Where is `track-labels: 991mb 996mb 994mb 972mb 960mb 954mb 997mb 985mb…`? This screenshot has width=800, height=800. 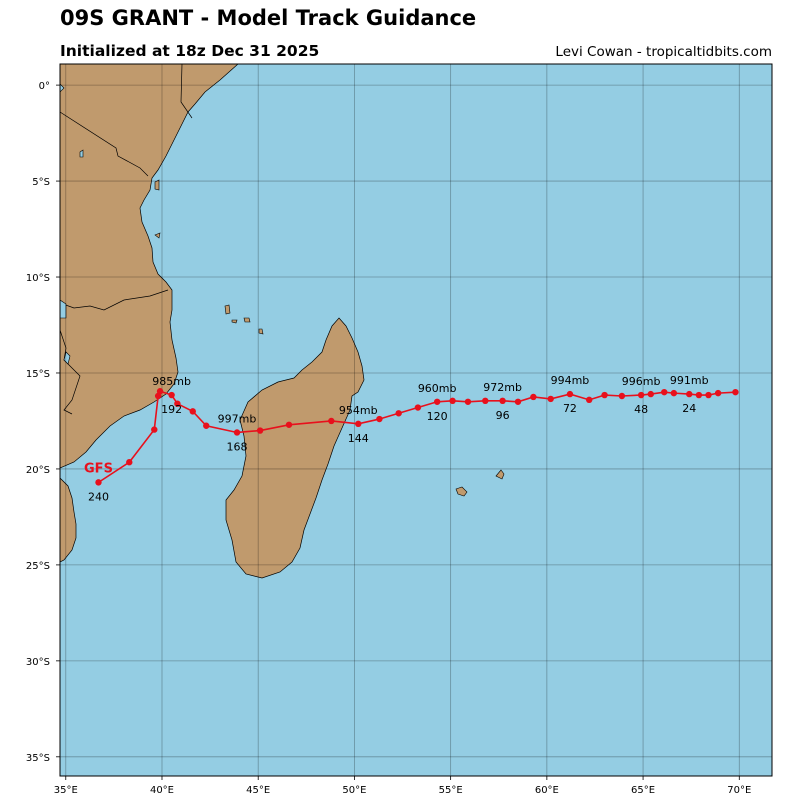 track-labels: 991mb 996mb 994mb 972mb 960mb 954mb 997mb 985mb… is located at coordinates (396, 438).